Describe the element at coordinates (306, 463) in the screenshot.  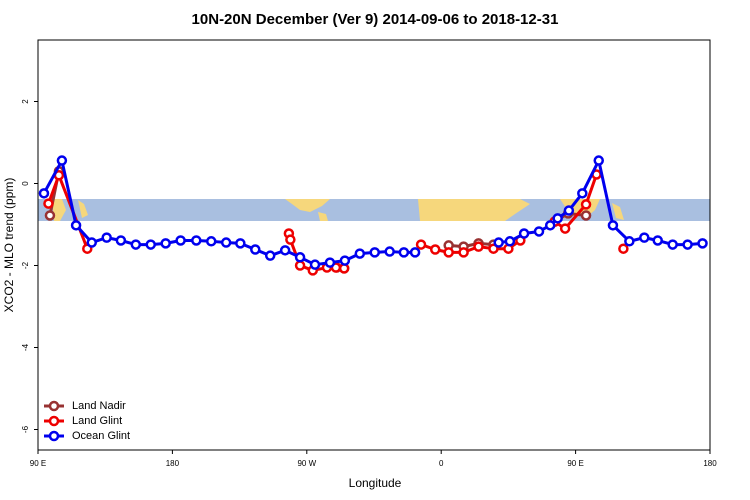
I see `x-tick-label: 90 W` at that location.